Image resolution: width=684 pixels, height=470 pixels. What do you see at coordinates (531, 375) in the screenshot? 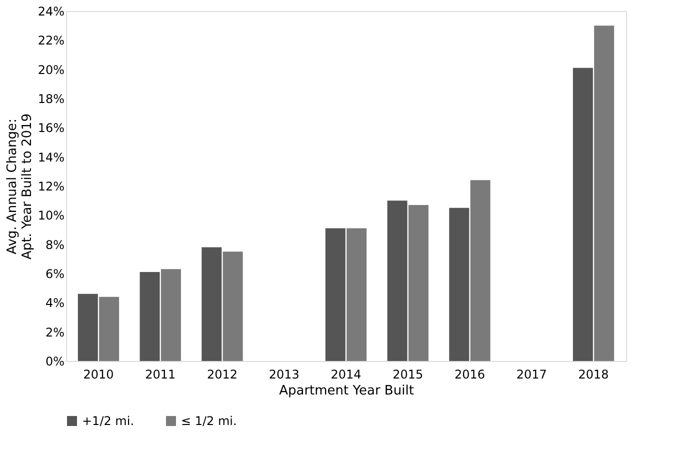
I see `x-tick-label: 2017` at bounding box center [531, 375].